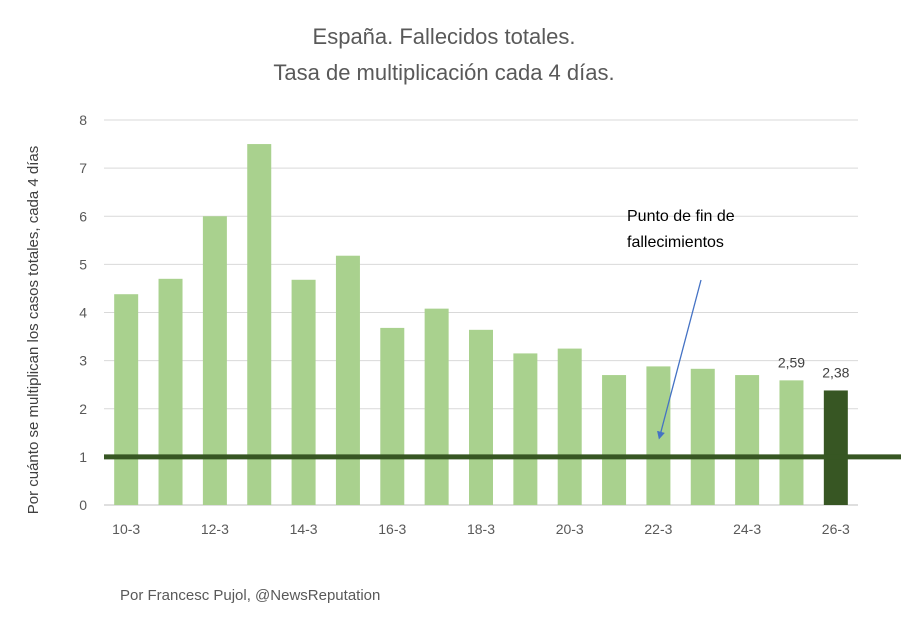  What do you see at coordinates (835, 372) in the screenshot?
I see `data-label: 2,38` at bounding box center [835, 372].